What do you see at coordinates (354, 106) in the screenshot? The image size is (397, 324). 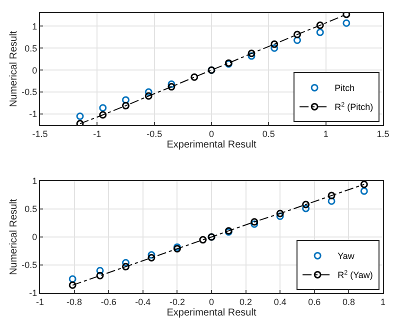 I see `legend-label: R$^{2}$ (Pitch)` at bounding box center [354, 106].